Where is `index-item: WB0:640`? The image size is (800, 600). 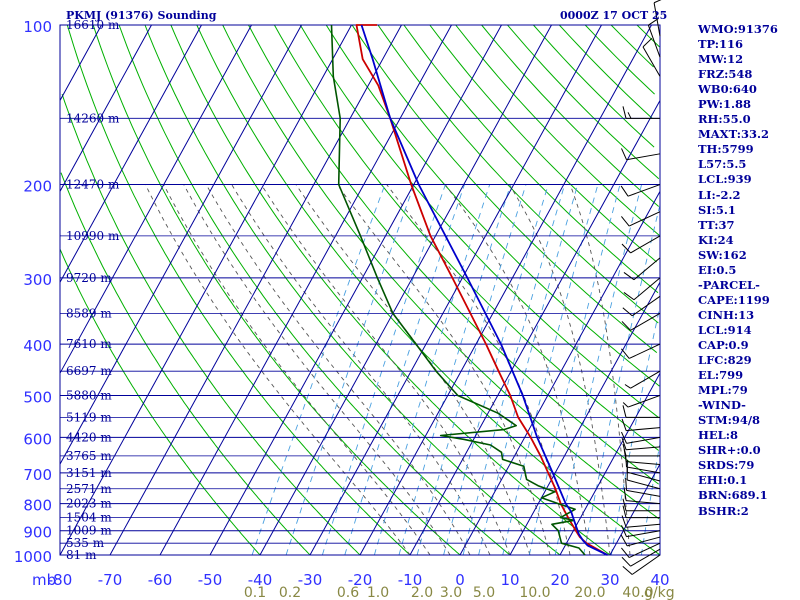 index-item: WB0:640 is located at coordinates (727, 89).